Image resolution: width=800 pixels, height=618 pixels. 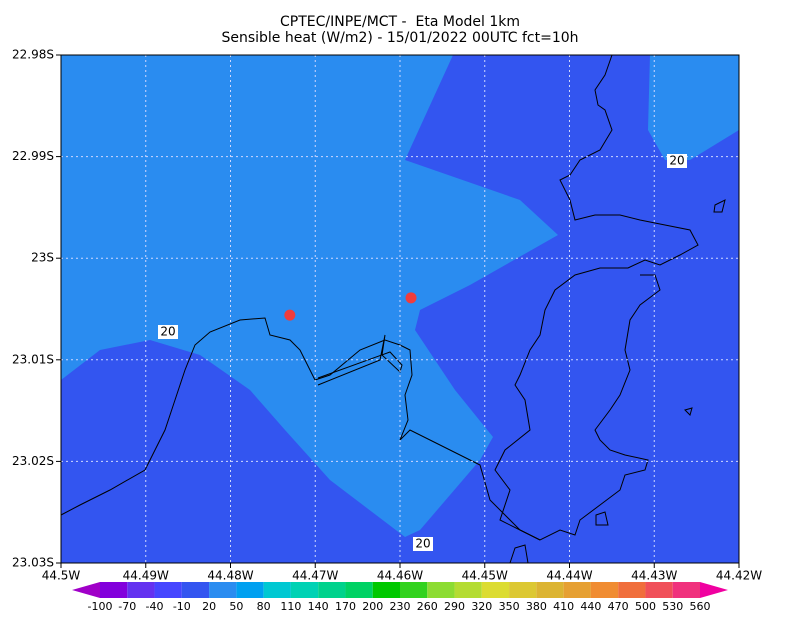 I want to click on colorbar-label: 320, so click(x=481, y=606).